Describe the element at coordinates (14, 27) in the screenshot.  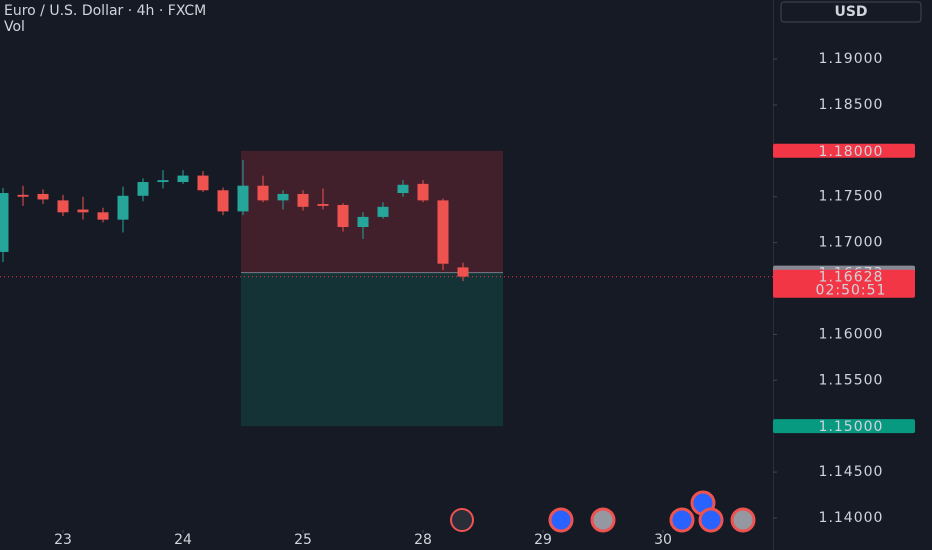
I see `volume-label: Vol` at that location.